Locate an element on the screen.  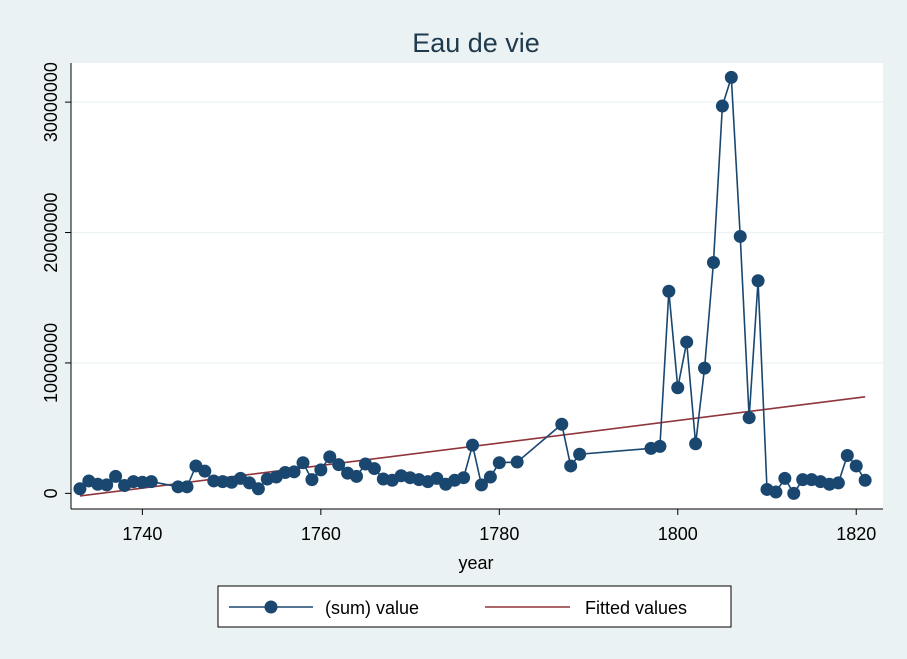
legend: (sum) value Fitted values is located at coordinates (474, 606).